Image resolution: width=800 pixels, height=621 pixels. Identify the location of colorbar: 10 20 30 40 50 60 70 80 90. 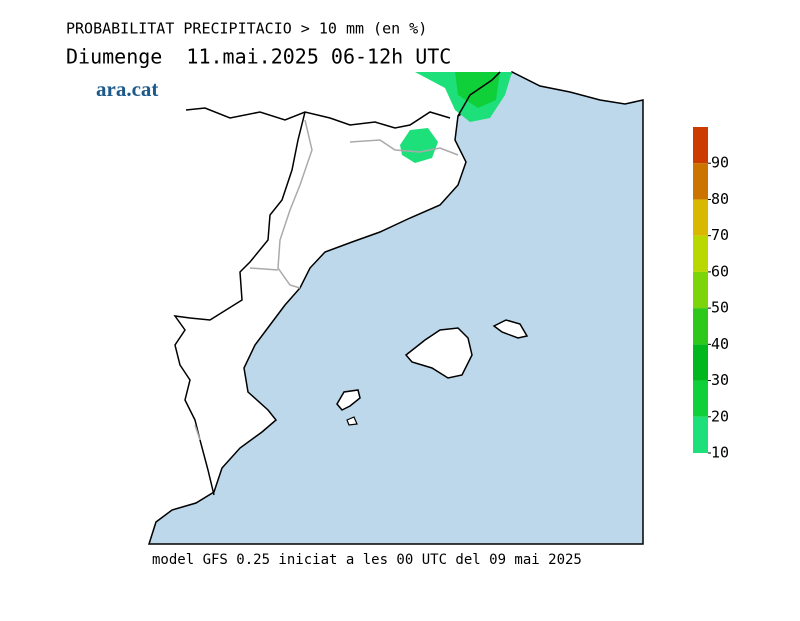
(711, 294).